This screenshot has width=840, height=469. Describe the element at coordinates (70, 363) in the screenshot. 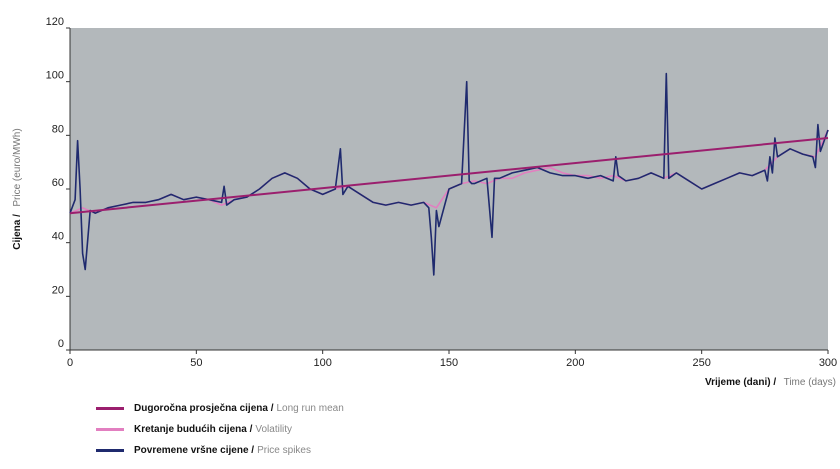

I see `x-tick-label: 0` at that location.